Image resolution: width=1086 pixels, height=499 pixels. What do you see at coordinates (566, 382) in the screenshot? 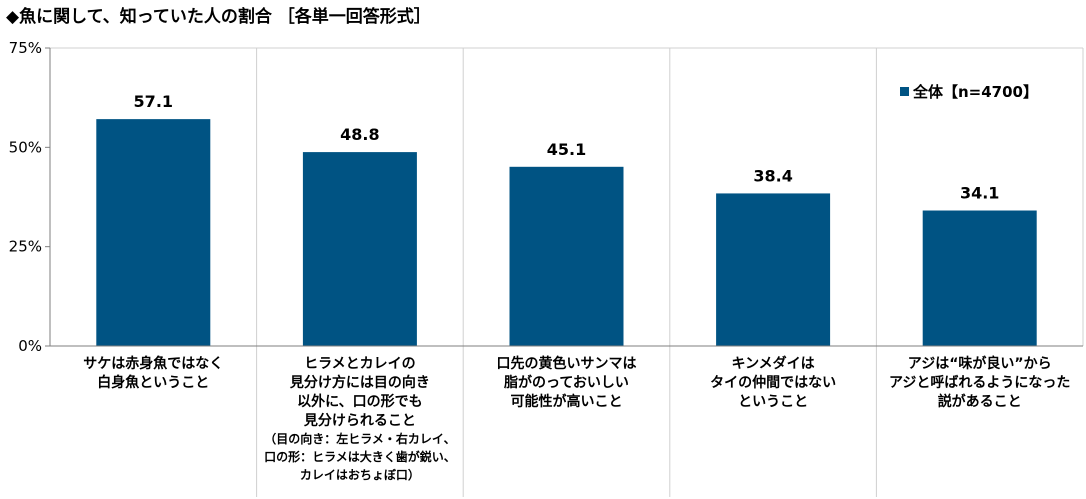
I see `category-label: 脂がのっておいしい` at bounding box center [566, 382].